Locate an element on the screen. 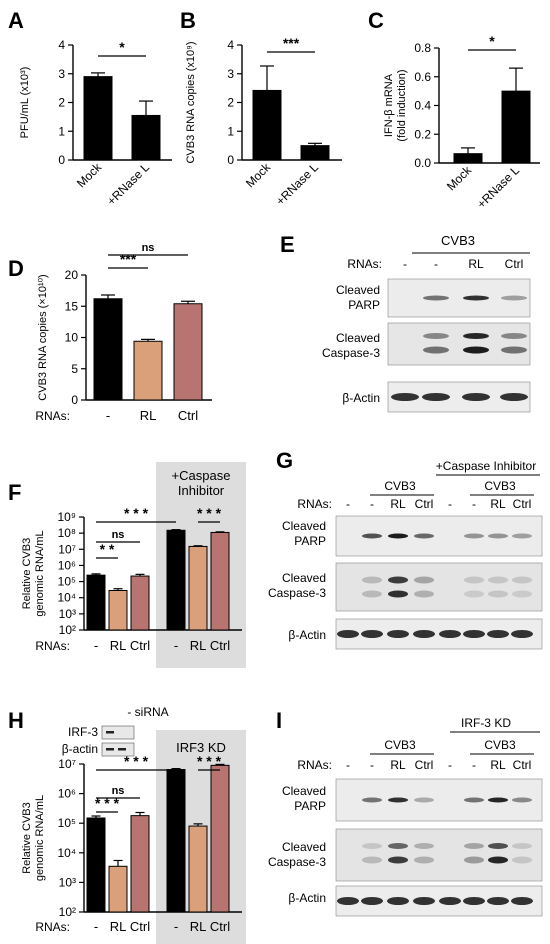 The image size is (550, 944). sig-label: * is located at coordinates (122, 47).